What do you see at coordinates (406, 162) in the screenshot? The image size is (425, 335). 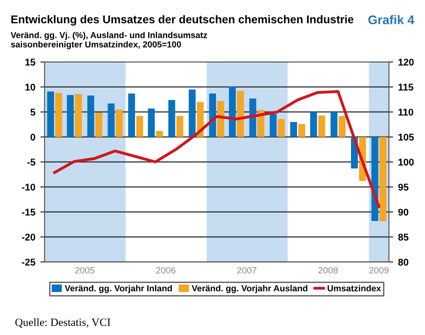 I see `y2-tick-label: 100` at bounding box center [406, 162].